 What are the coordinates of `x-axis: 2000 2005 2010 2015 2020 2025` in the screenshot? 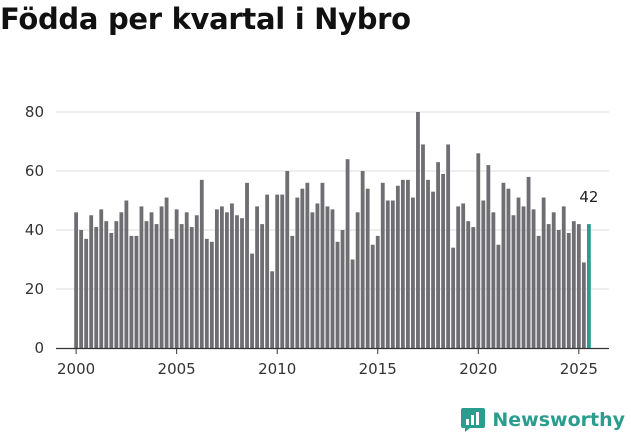 It's located at (332, 362).